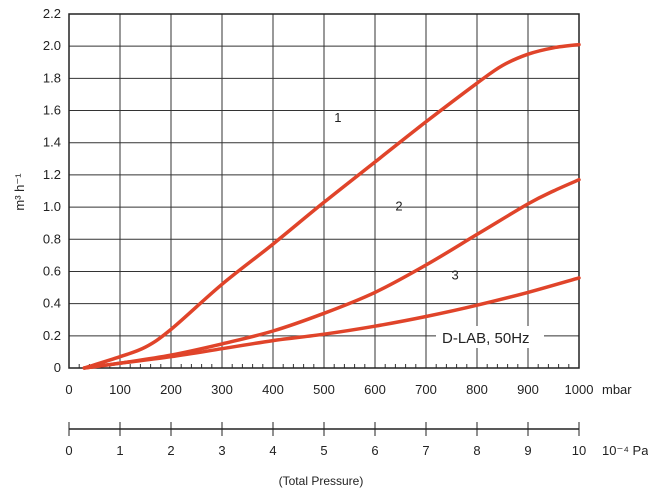 This screenshot has width=648, height=492. Describe the element at coordinates (52, 174) in the screenshot. I see `y-tick-label: 1.2` at that location.